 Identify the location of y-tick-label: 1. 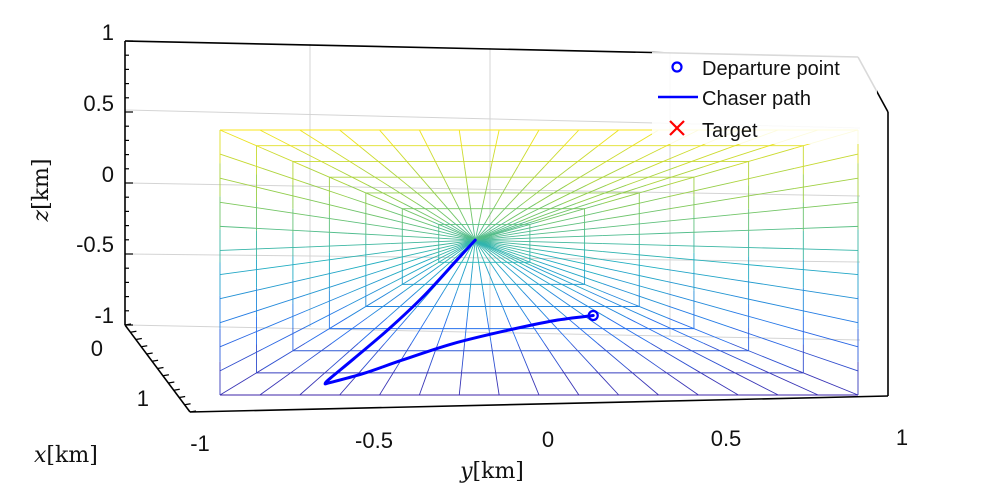
(902, 437).